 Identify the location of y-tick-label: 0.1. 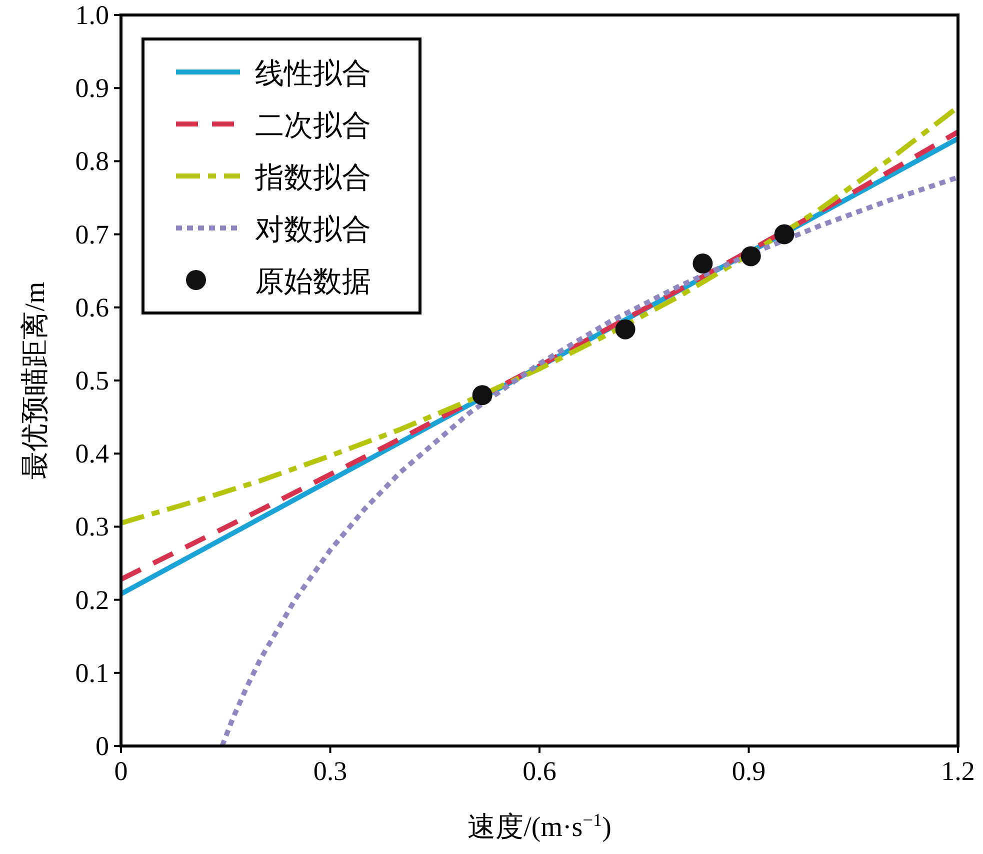
(92, 673).